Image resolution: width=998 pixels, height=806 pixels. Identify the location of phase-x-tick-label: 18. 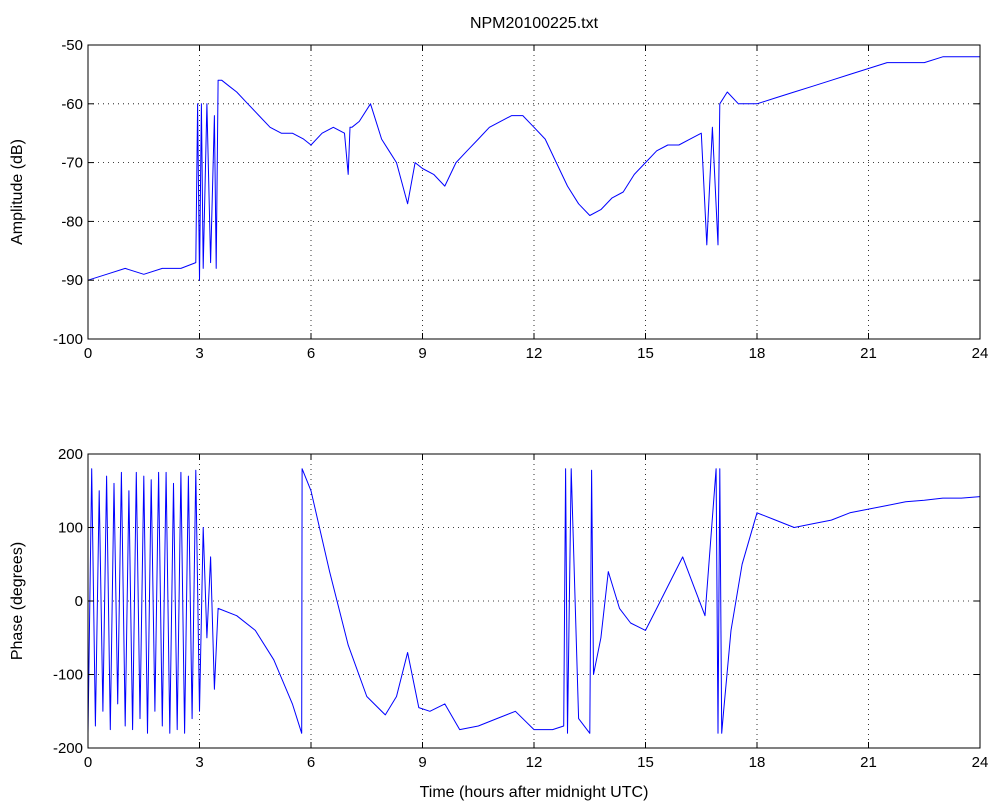
(757, 762).